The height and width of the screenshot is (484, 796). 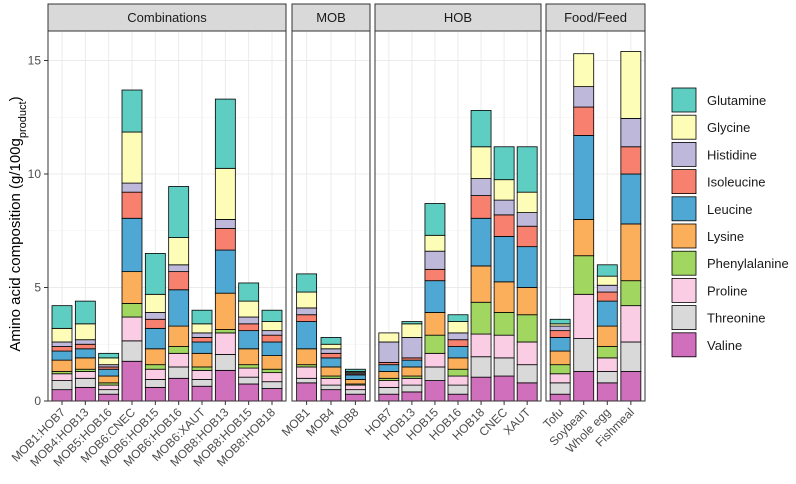 What do you see at coordinates (155, 357) in the screenshot?
I see `segment-mob6-hob15-lysine` at bounding box center [155, 357].